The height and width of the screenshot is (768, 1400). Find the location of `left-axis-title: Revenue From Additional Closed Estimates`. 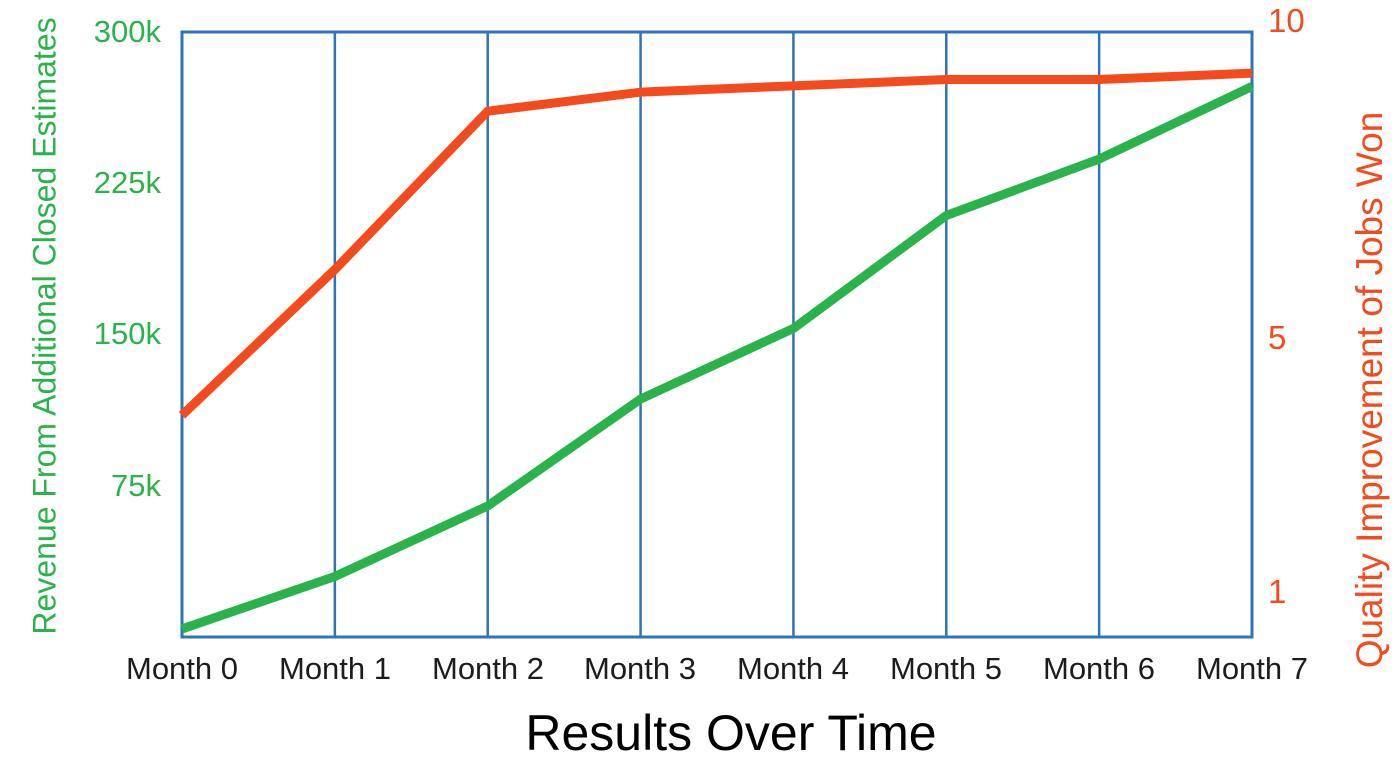

left-axis-title: Revenue From Additional Closed Estimates is located at coordinates (44, 326).